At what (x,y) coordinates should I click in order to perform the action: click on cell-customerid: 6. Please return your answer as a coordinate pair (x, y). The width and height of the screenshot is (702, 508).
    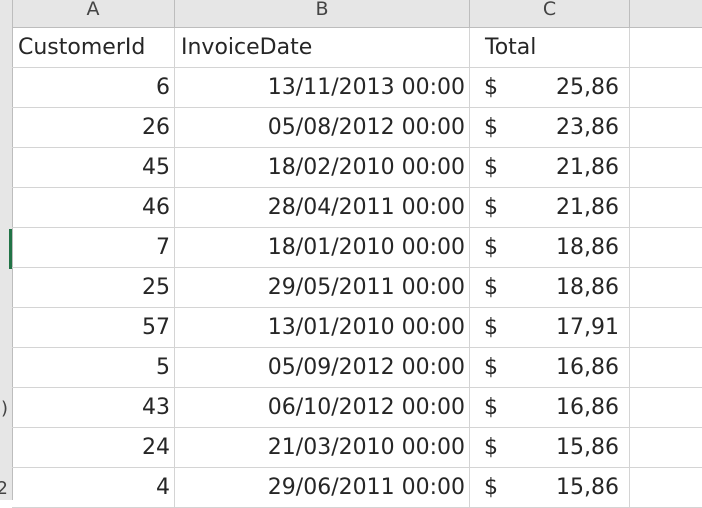
    Looking at the image, I should click on (93, 88).